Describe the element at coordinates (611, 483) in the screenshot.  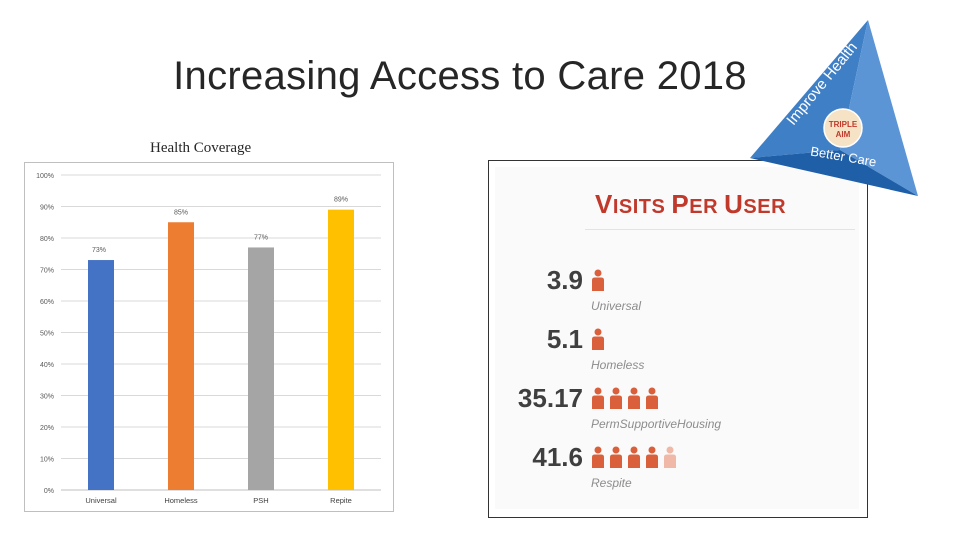
I see `visits-label: Respite` at that location.